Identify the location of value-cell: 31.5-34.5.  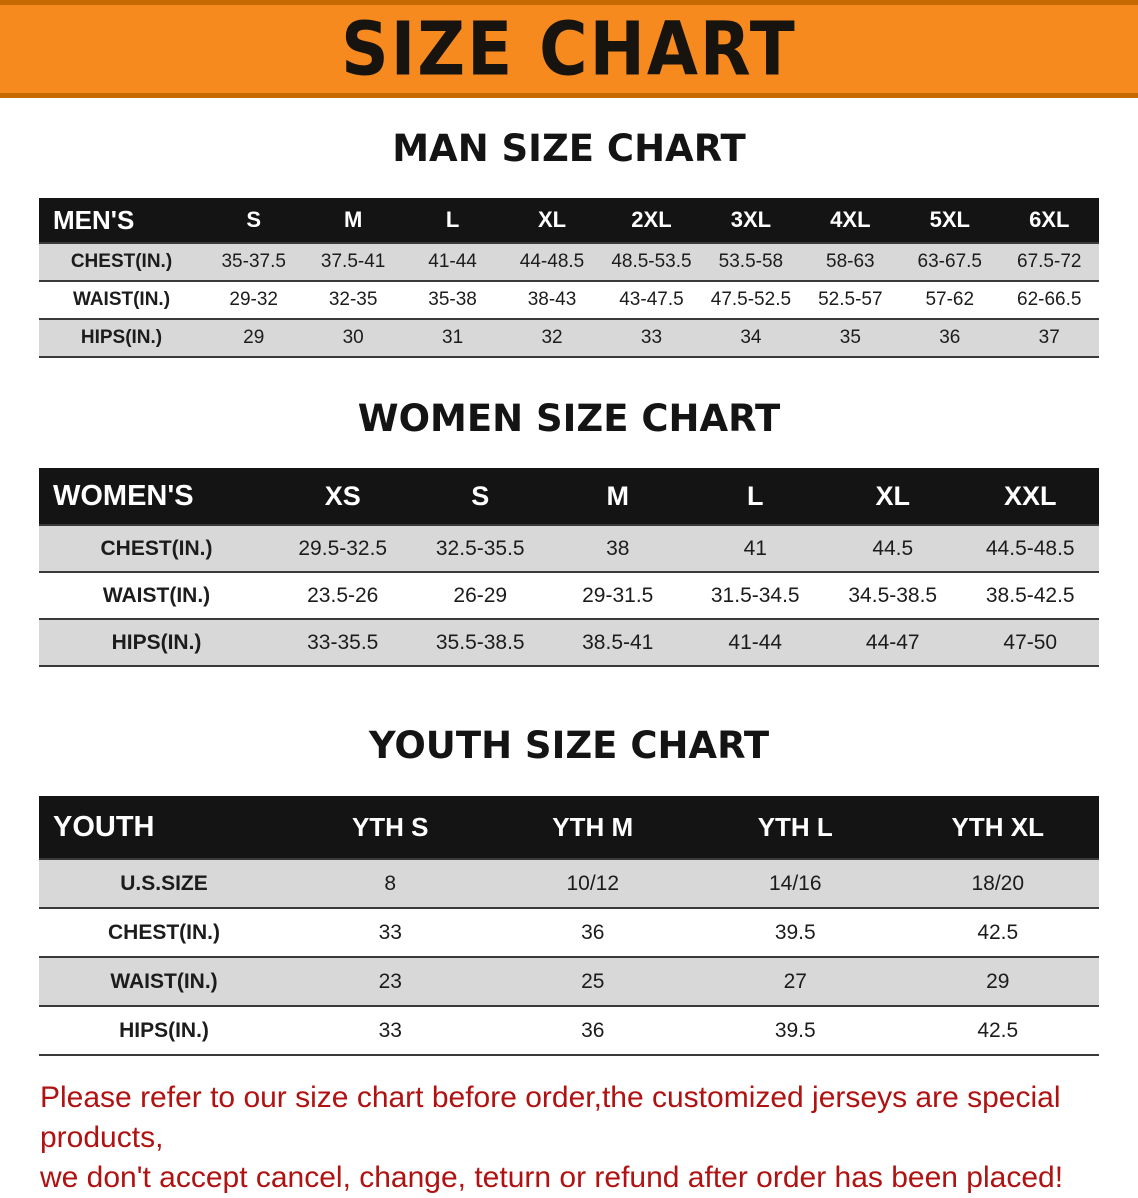
(755, 595).